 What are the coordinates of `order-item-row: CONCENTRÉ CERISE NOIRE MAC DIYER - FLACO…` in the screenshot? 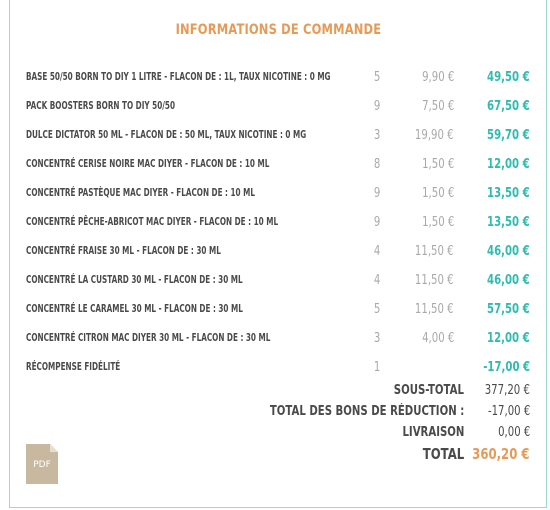 It's located at (275, 165).